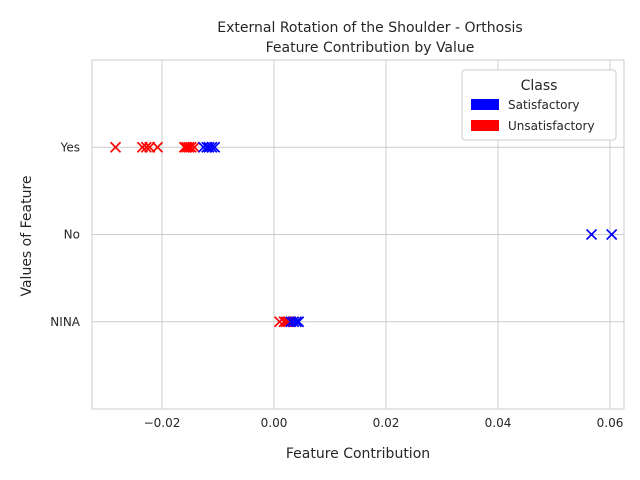  What do you see at coordinates (370, 48) in the screenshot?
I see `chart-title-line2: Feature Contribution by Value` at bounding box center [370, 48].